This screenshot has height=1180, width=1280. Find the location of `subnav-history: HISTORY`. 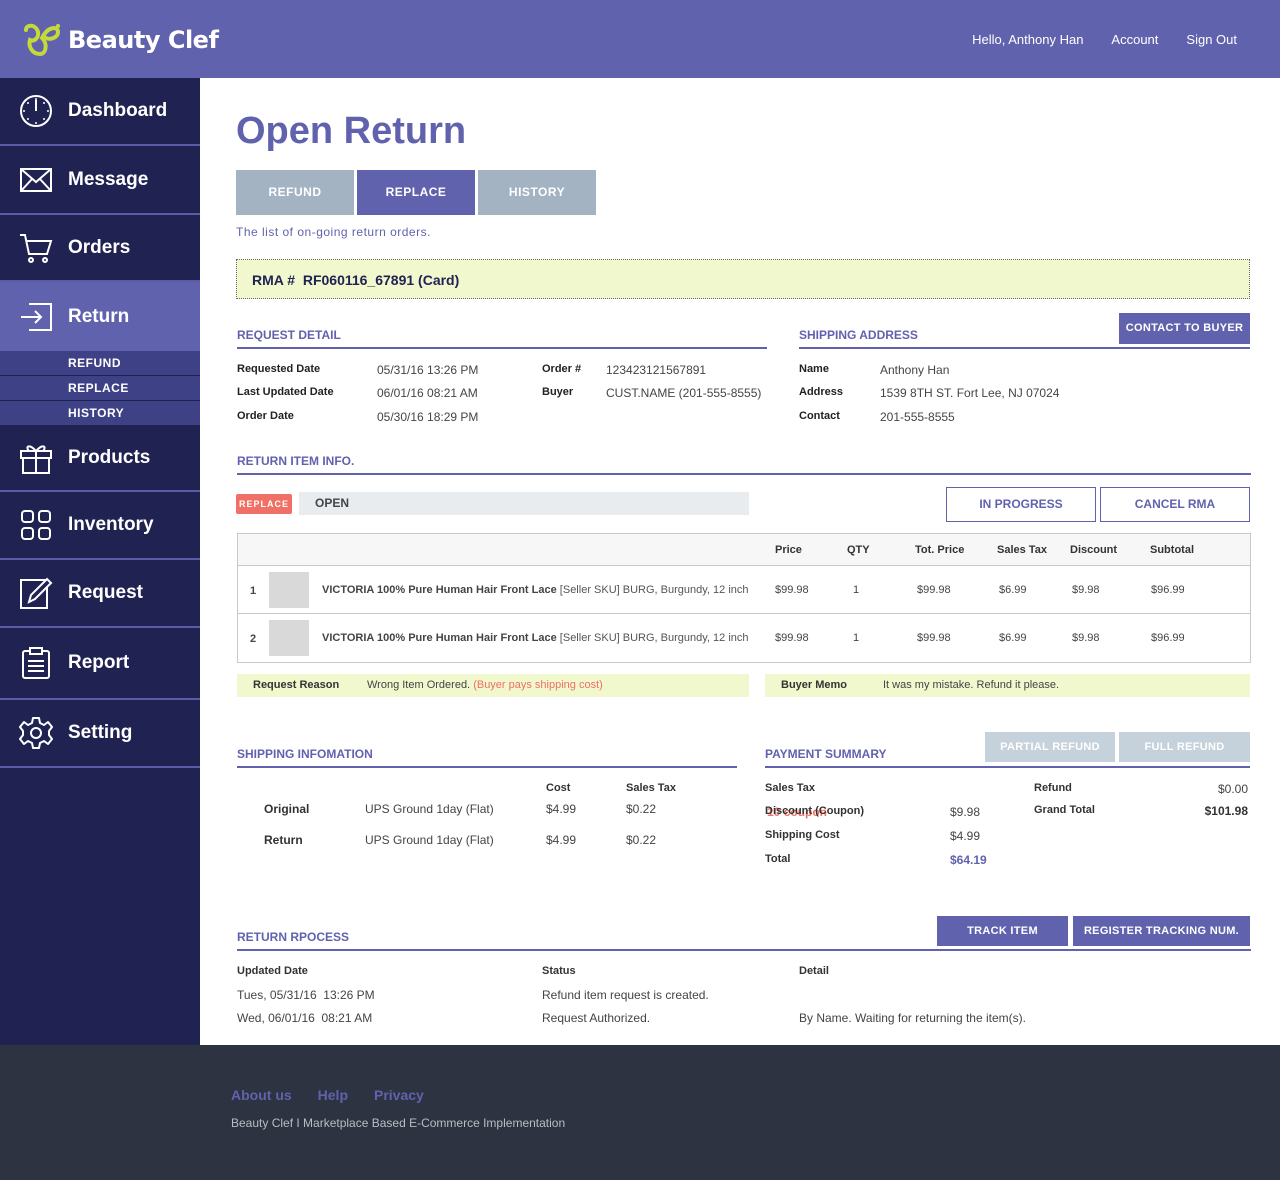

subnav-history: HISTORY is located at coordinates (100, 413).